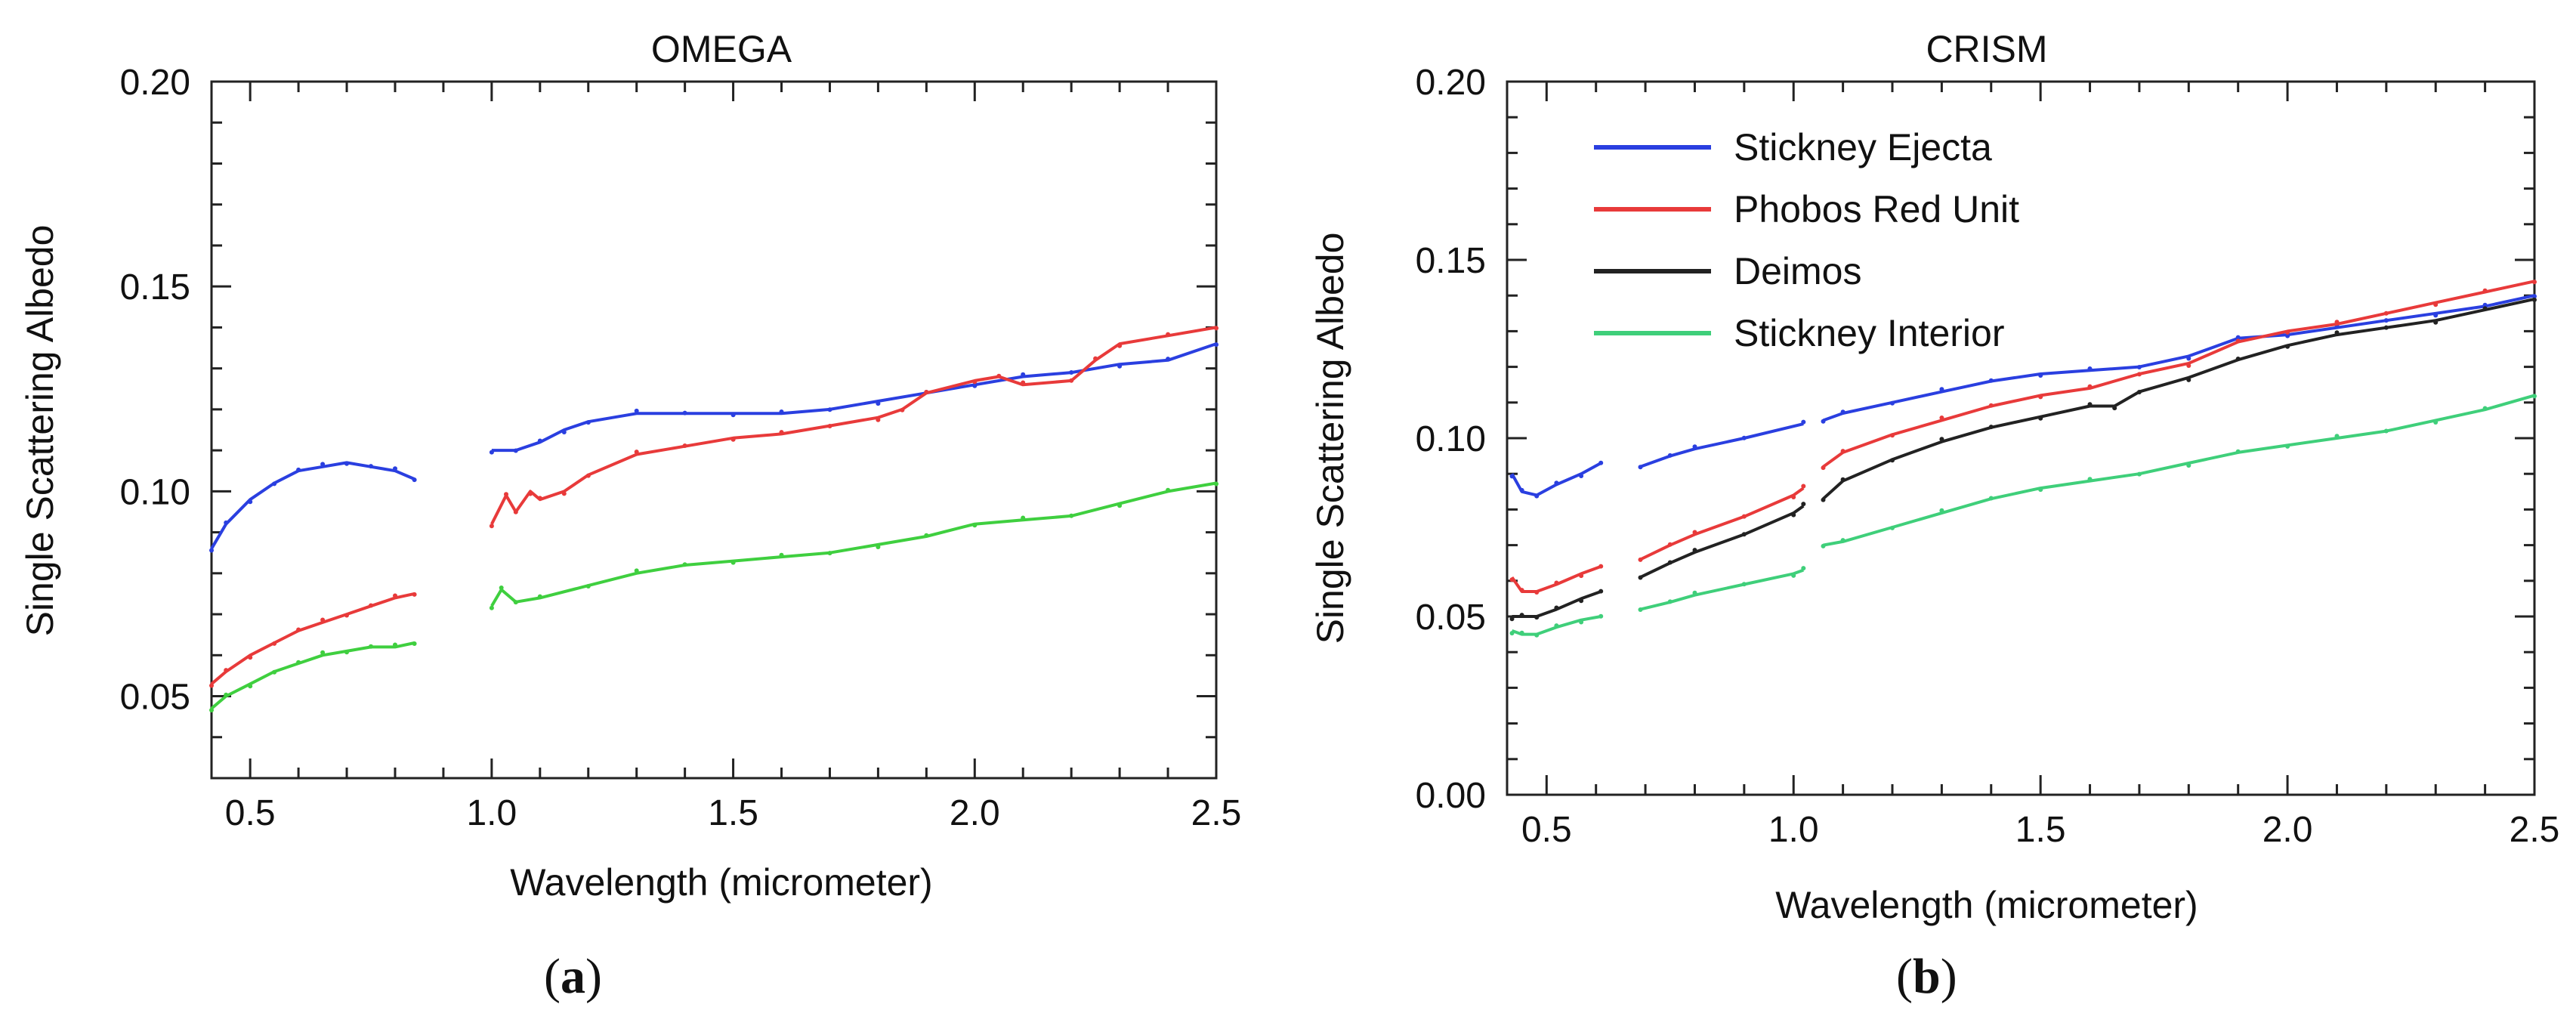 The width and height of the screenshot is (2576, 1035). What do you see at coordinates (40, 431) in the screenshot?
I see `y-axis-label: Single Scattering Albedo` at bounding box center [40, 431].